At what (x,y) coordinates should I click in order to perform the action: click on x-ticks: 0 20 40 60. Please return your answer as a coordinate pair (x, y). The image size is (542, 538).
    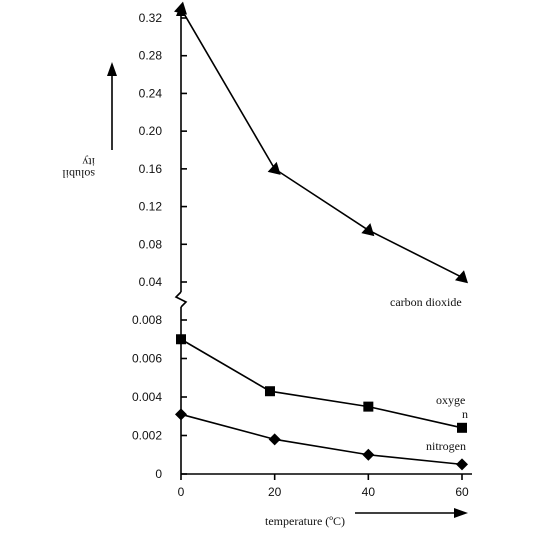
    Looking at the image, I should click on (323, 486).